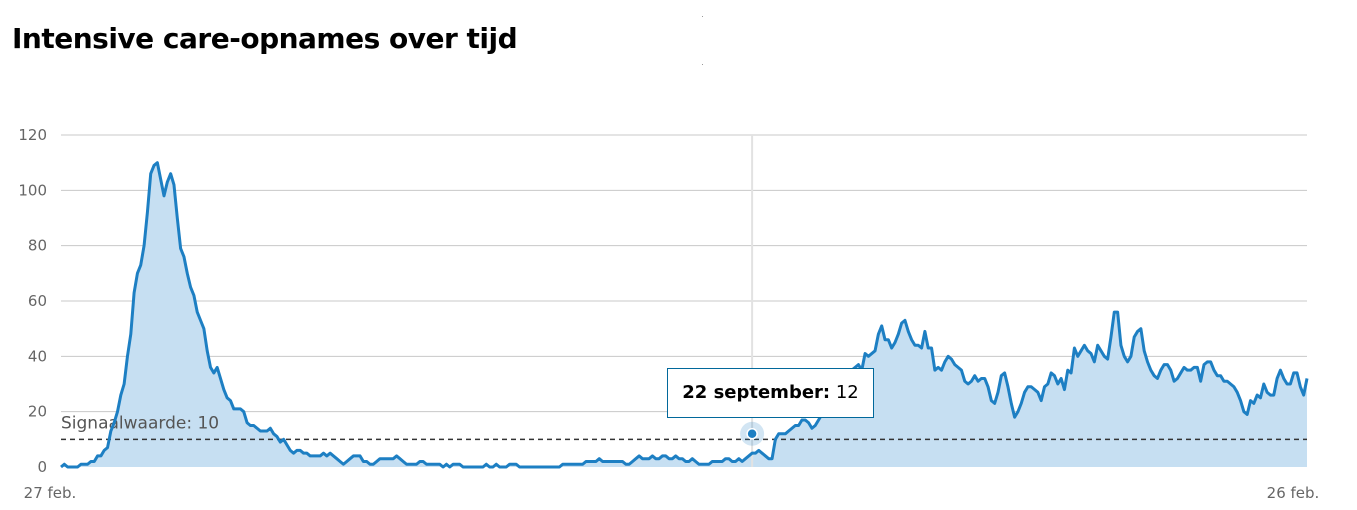  What do you see at coordinates (32, 190) in the screenshot?
I see `y-tick-label: 100` at bounding box center [32, 190].